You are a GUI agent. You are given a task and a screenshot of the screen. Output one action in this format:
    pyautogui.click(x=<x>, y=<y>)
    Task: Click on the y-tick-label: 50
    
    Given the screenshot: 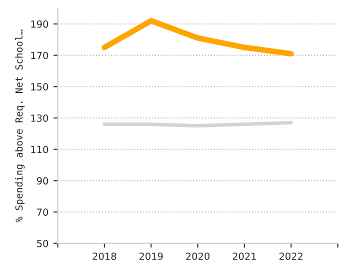 What is the action you would take?
    pyautogui.click(x=42, y=244)
    